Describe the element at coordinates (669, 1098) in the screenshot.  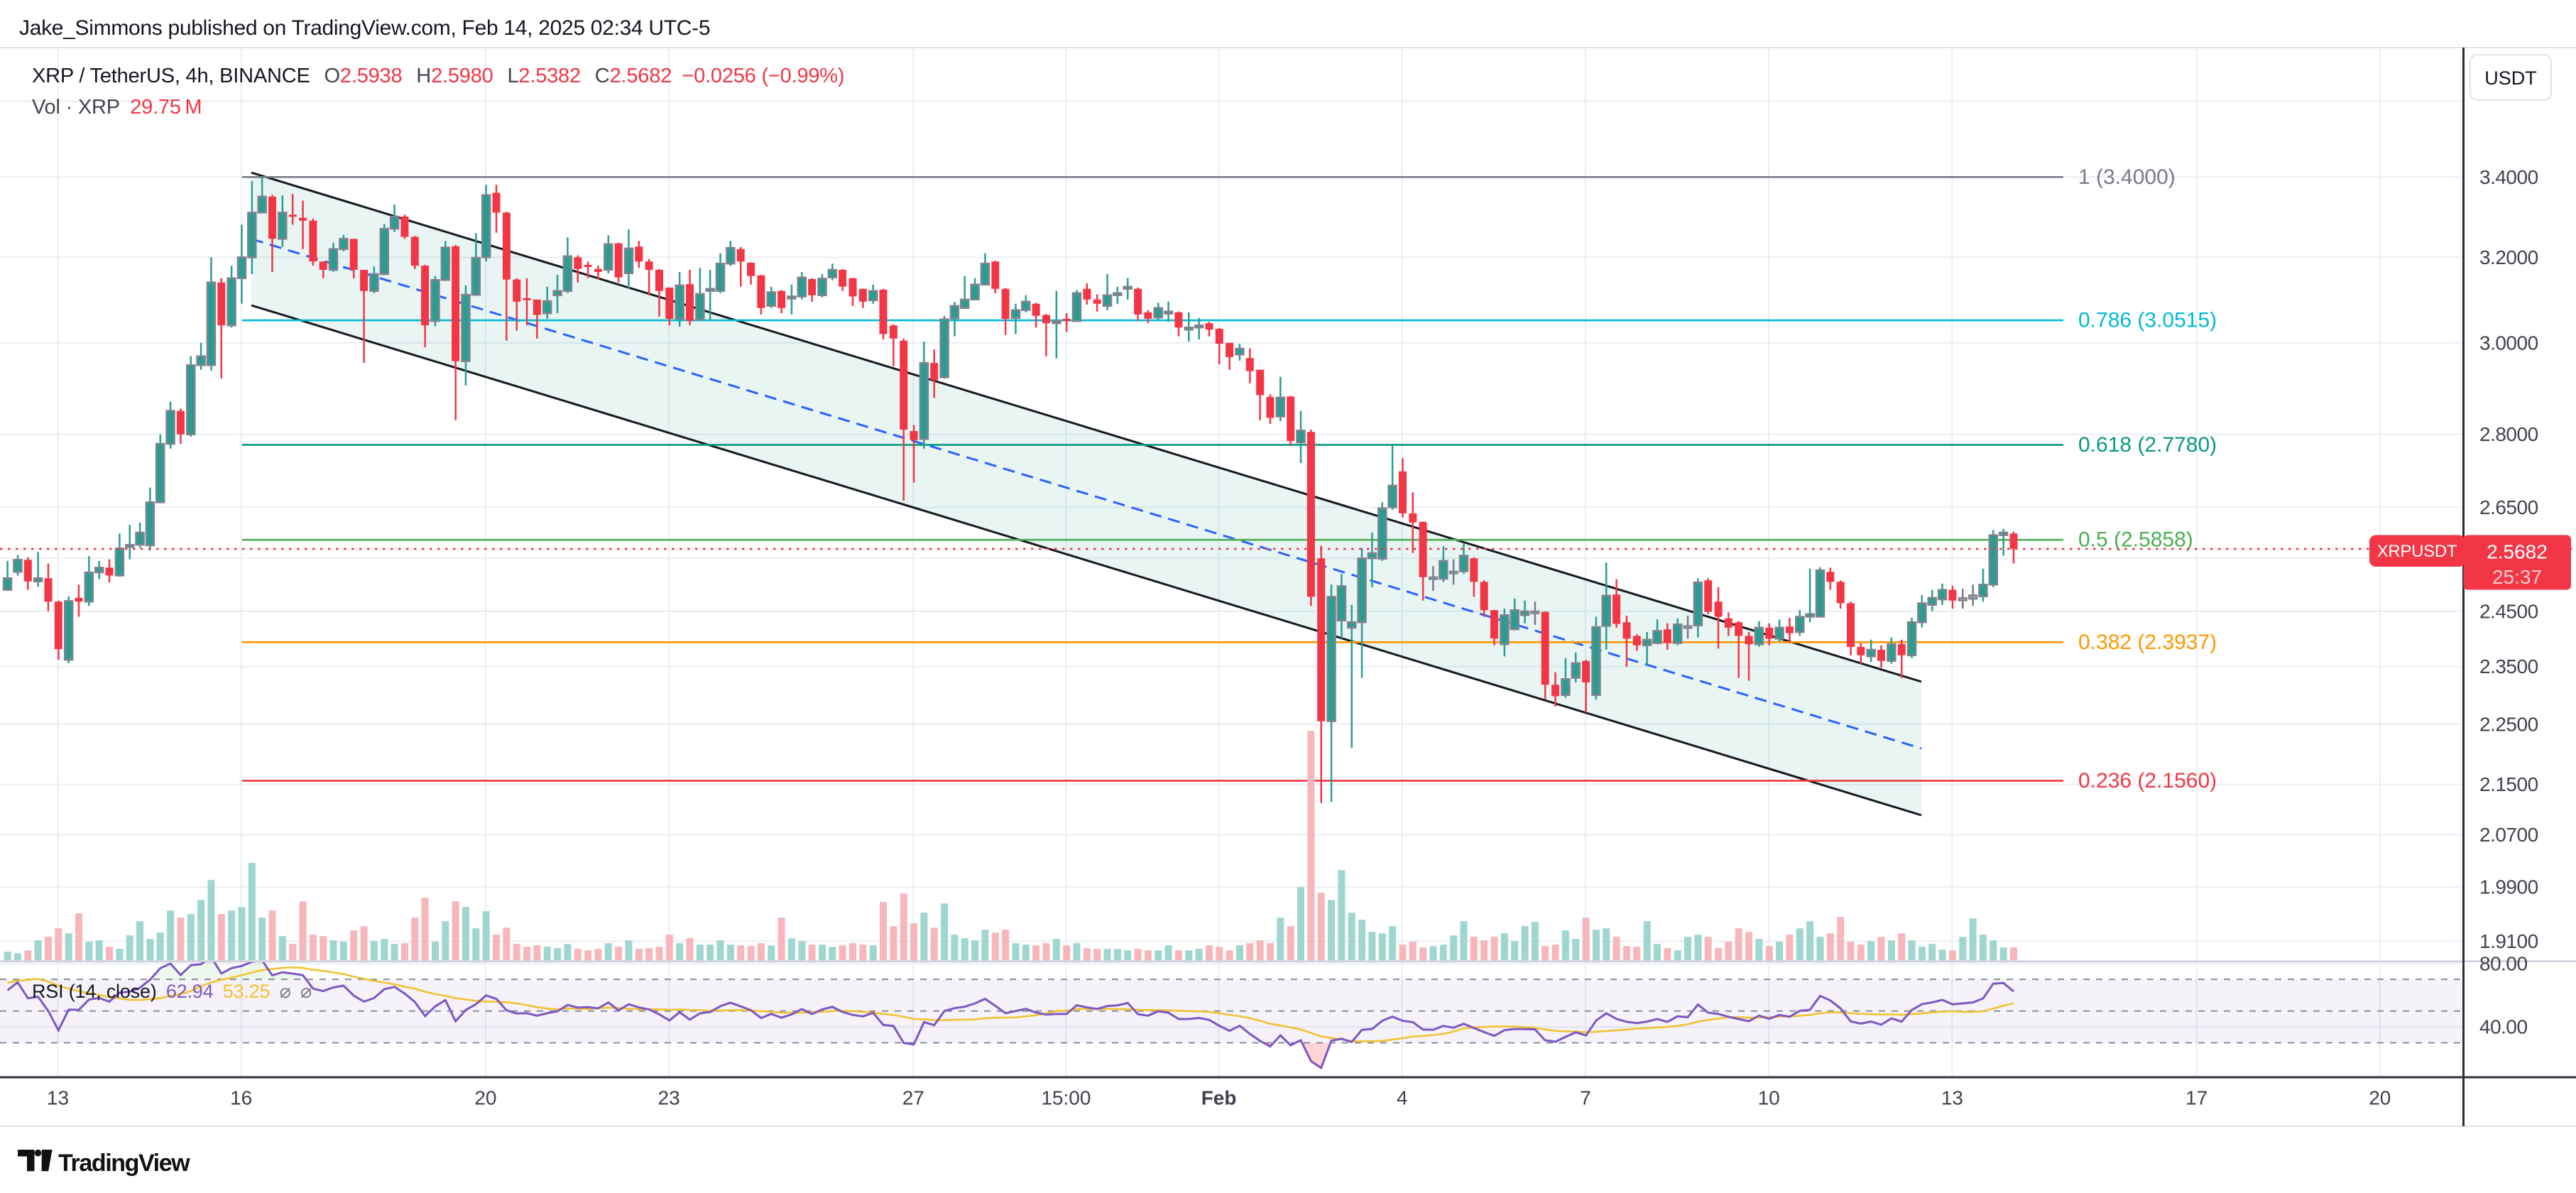
I see `svg-text: 23` at that location.